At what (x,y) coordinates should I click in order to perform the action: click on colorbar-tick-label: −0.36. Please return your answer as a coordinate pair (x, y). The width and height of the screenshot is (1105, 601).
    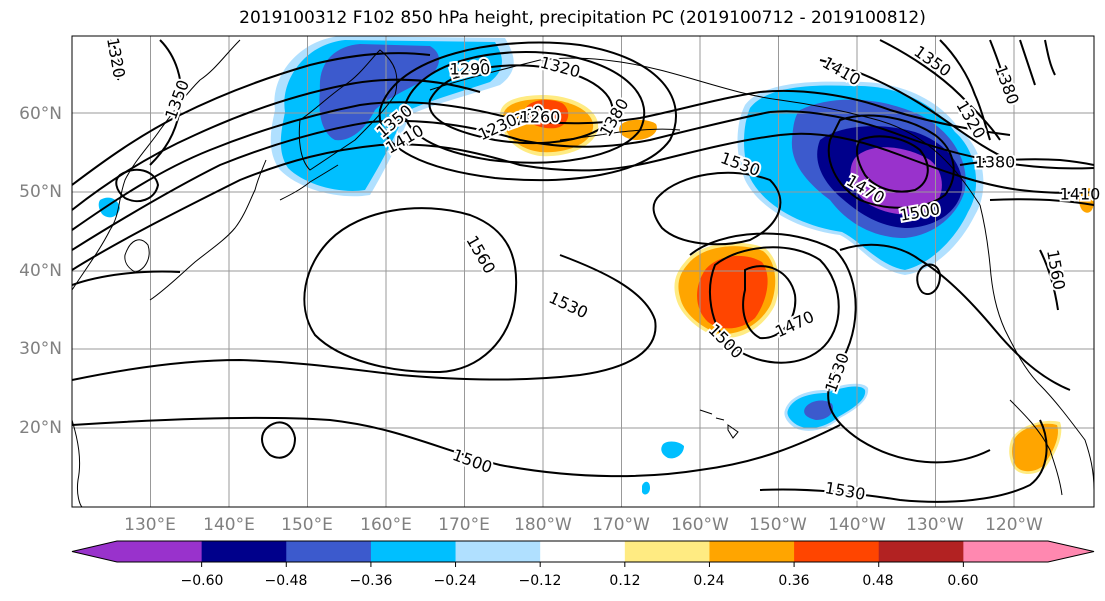
    Looking at the image, I should click on (371, 581).